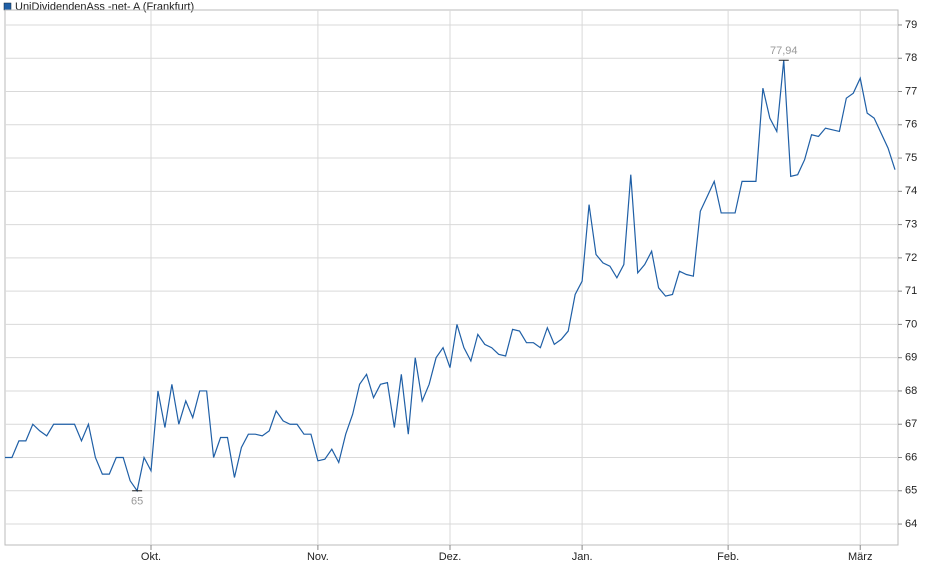 The image size is (940, 579). I want to click on legend-label: UniDividendenAss -net- A (Frankfurt), so click(104, 7).